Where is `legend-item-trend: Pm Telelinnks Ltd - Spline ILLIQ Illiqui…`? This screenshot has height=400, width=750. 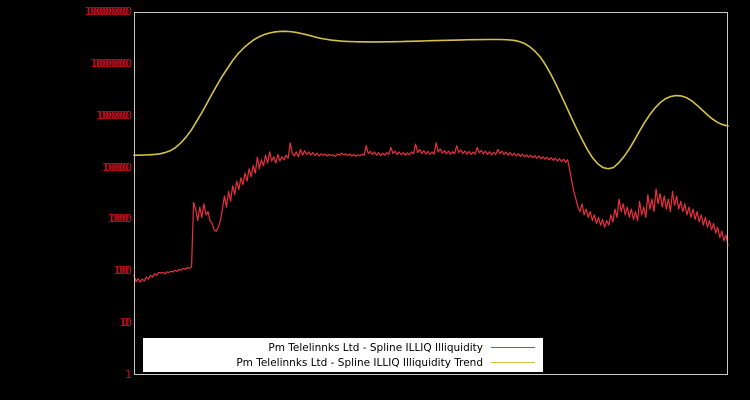 legend-item-trend: Pm Telelinnks Ltd - Spline ILLIQ Illiqui… is located at coordinates (343, 362).